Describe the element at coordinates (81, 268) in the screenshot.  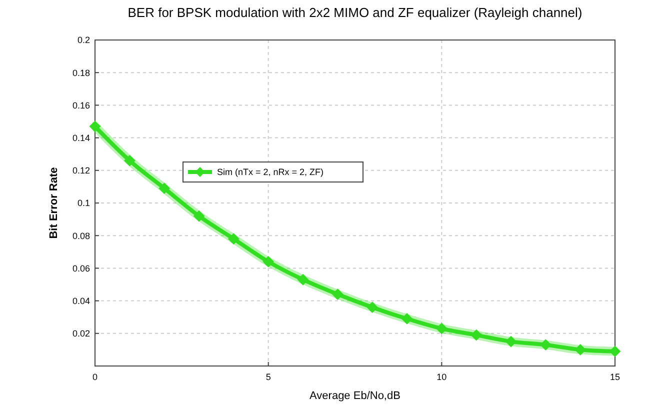
I see `y-tick-label: 0.06` at that location.